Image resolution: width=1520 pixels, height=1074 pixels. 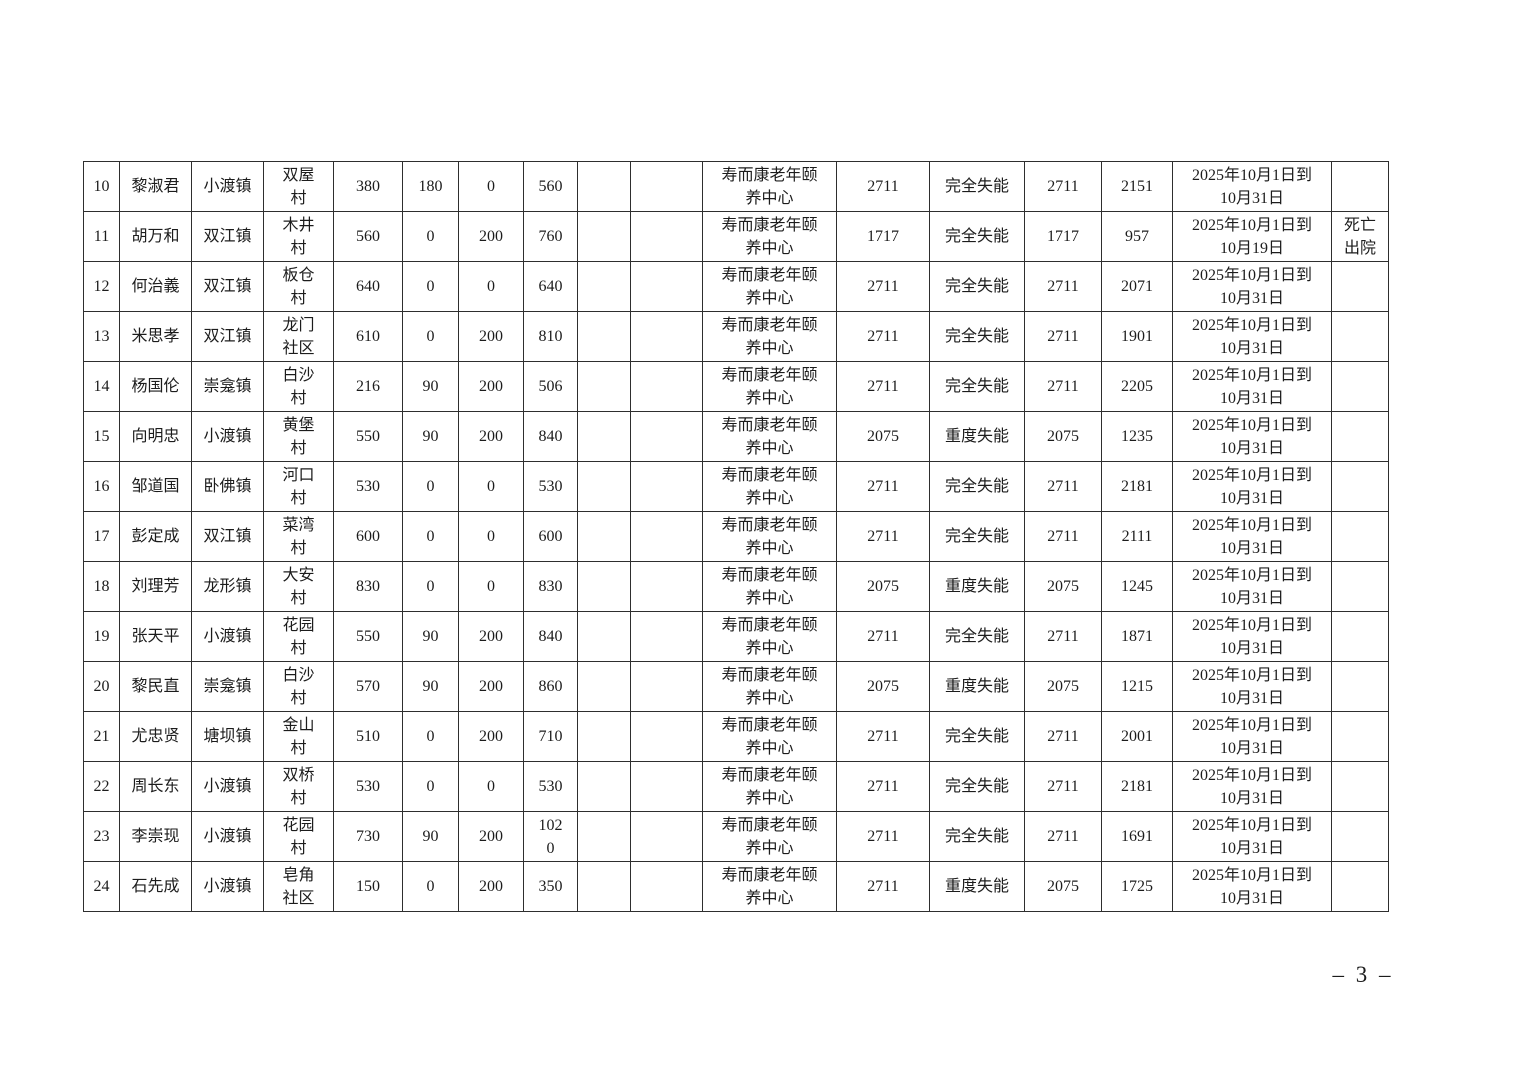 What do you see at coordinates (298, 486) in the screenshot?
I see `cell-village: 河口村` at bounding box center [298, 486].